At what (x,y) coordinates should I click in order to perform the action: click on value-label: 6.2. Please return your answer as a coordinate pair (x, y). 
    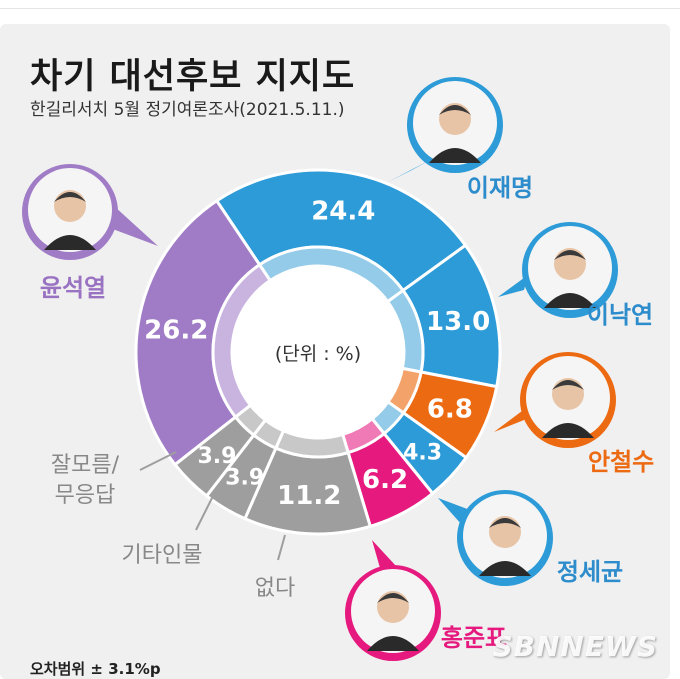
    Looking at the image, I should click on (385, 480).